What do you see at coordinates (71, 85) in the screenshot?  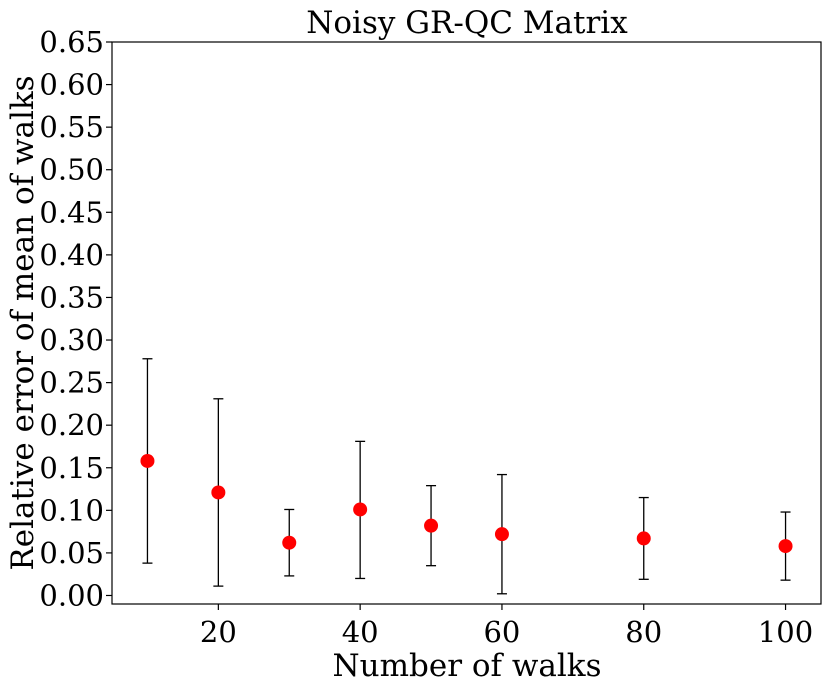 I see `y-tick-label: 0.60` at bounding box center [71, 85].